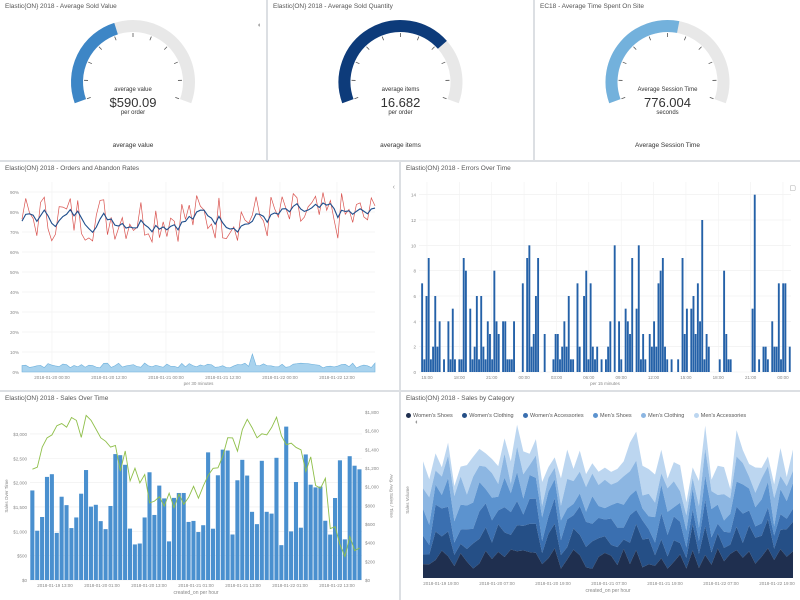 Image resolution: width=800 pixels, height=600 pixels. What do you see at coordinates (22, 556) in the screenshot?
I see `y-tick-label: $500` at bounding box center [22, 556].